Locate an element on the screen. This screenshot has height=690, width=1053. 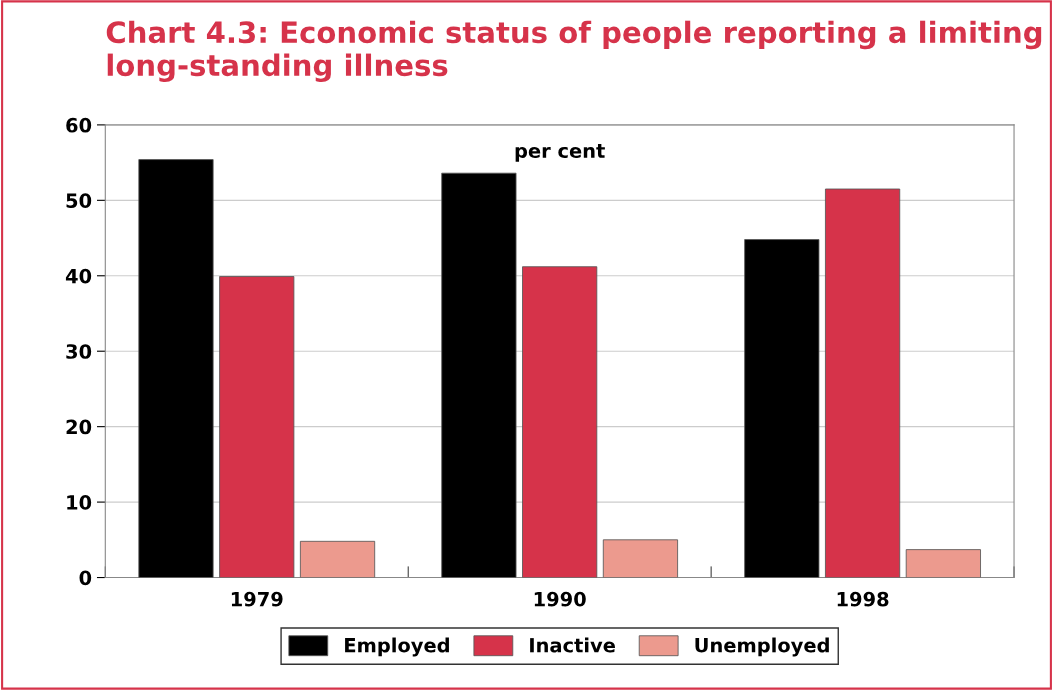
y-tick-label: 30 is located at coordinates (79, 351).